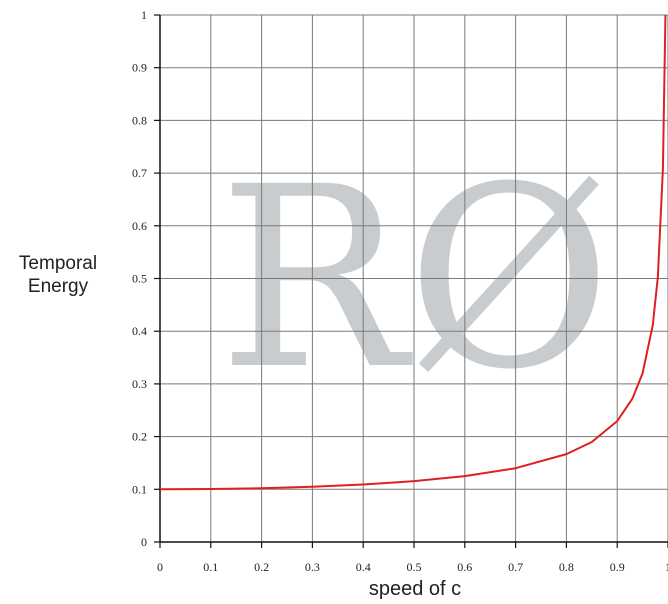 Image resolution: width=668 pixels, height=604 pixels. Describe the element at coordinates (415, 589) in the screenshot. I see `x-axis-label: speed of c` at that location.